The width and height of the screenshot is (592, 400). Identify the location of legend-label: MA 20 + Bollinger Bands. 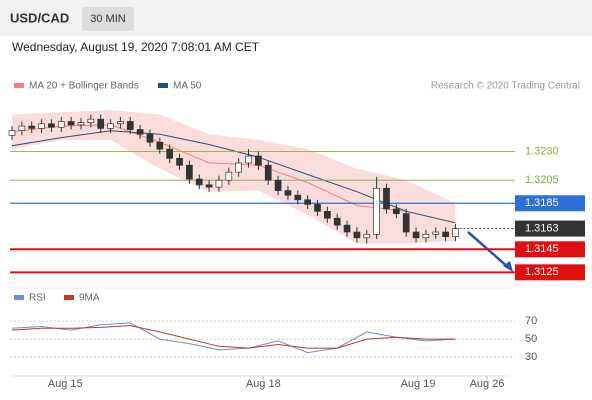
(84, 86).